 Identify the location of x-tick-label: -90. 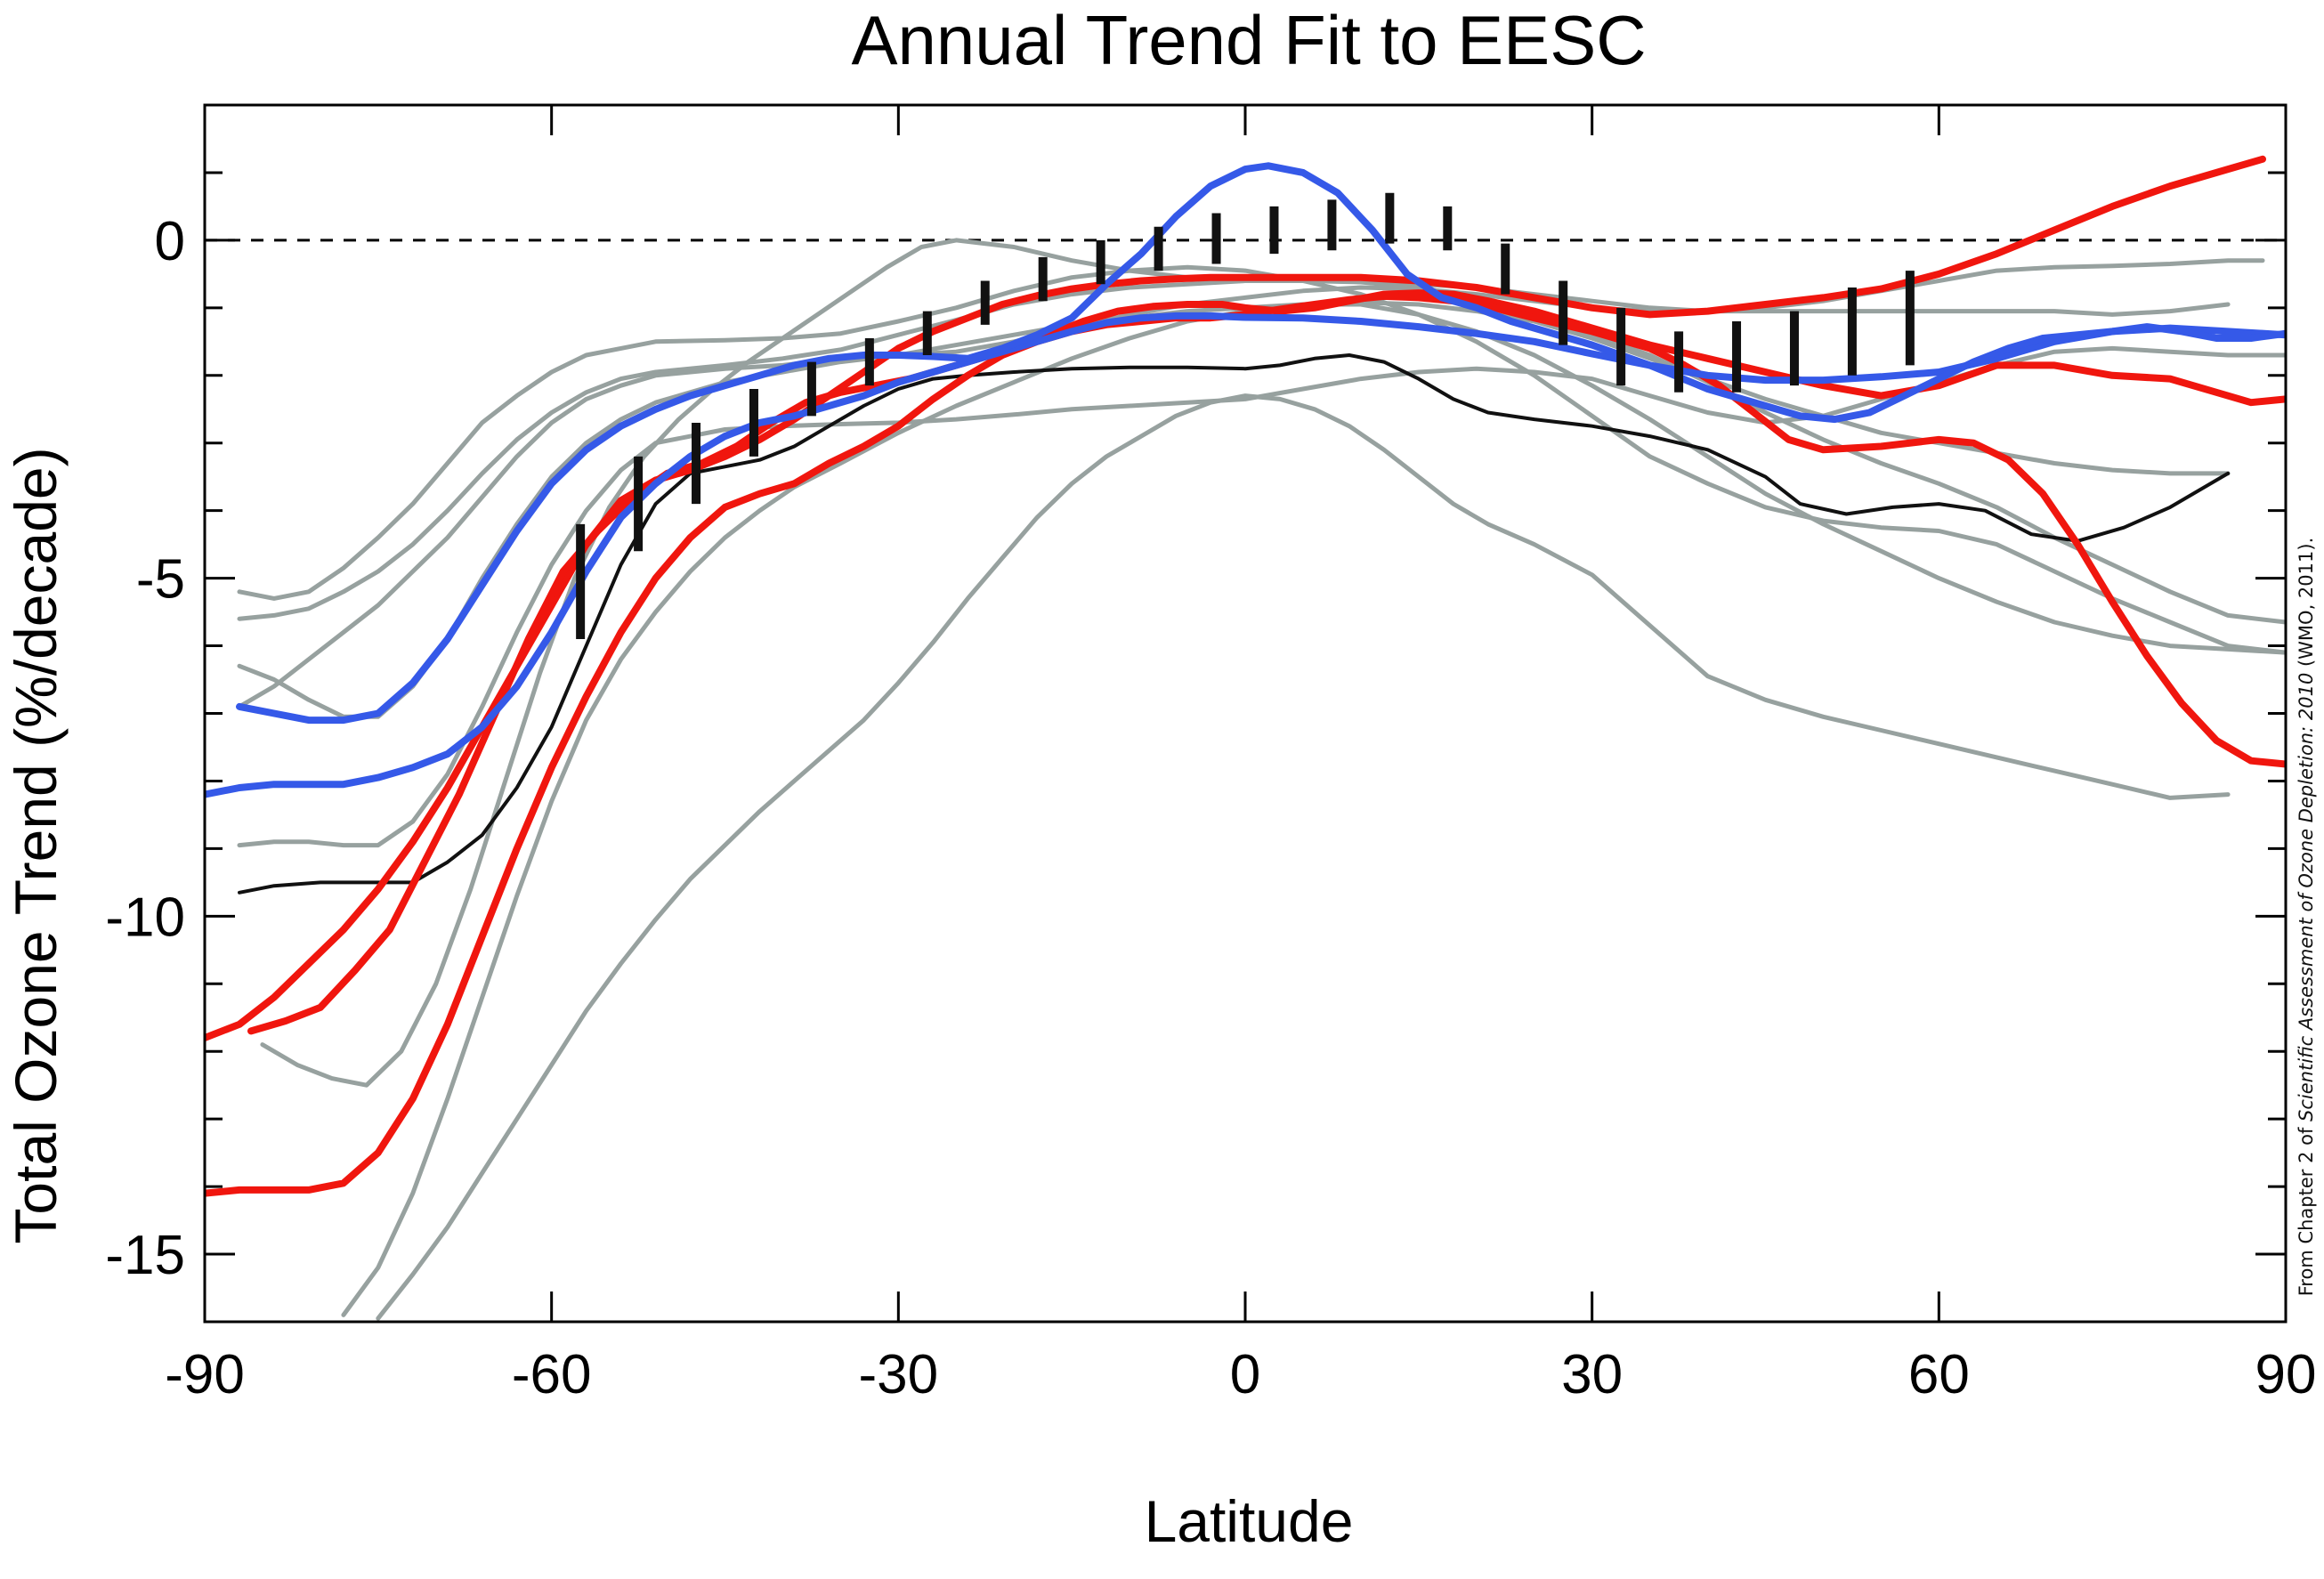
(205, 1374).